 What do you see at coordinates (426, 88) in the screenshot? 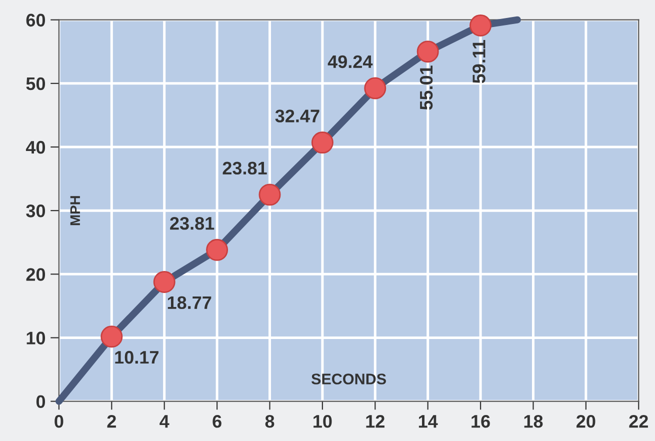
I see `data-label: 55.01` at bounding box center [426, 88].